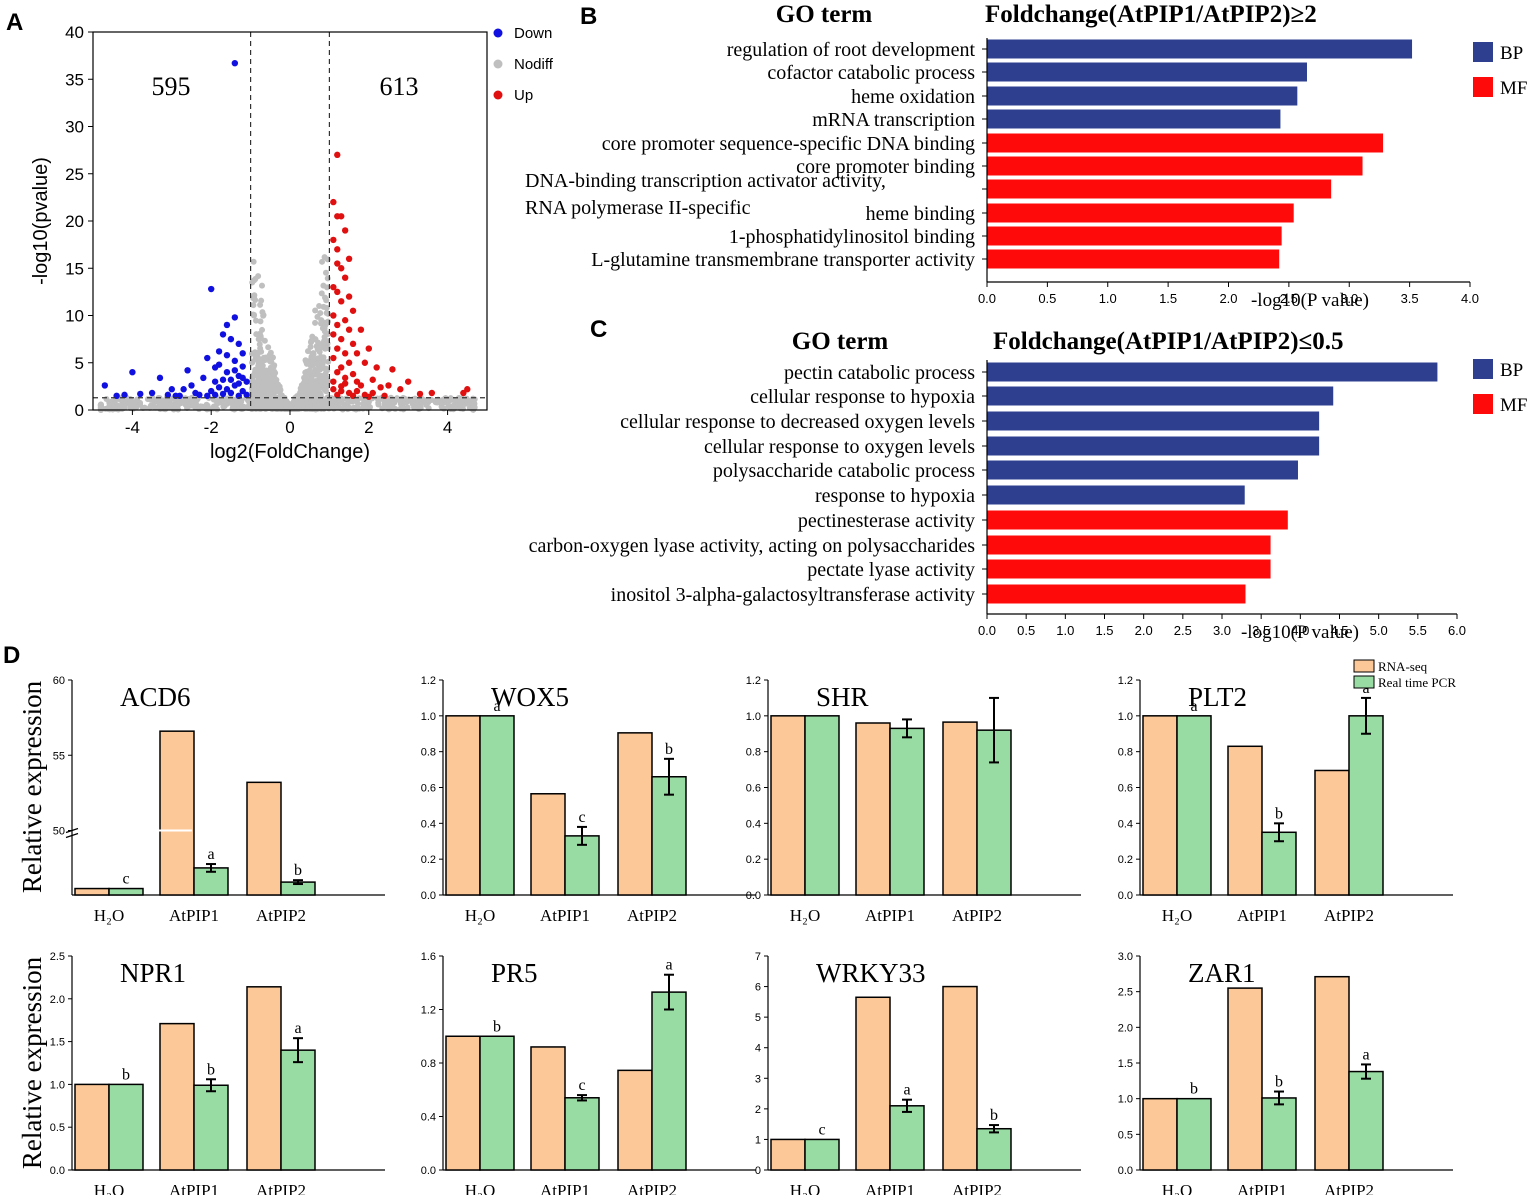  I want to click on x-tick-label: 3.0, so click(1222, 630).